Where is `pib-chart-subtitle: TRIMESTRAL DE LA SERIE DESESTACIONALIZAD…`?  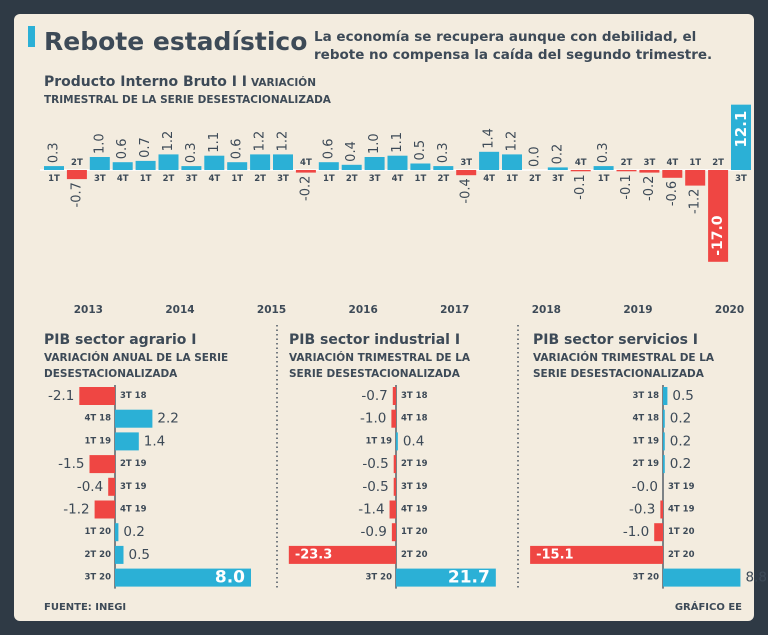
pib-chart-subtitle: TRIMESTRAL DE LA SERIE DESESTACIONALIZAD… is located at coordinates (188, 100).